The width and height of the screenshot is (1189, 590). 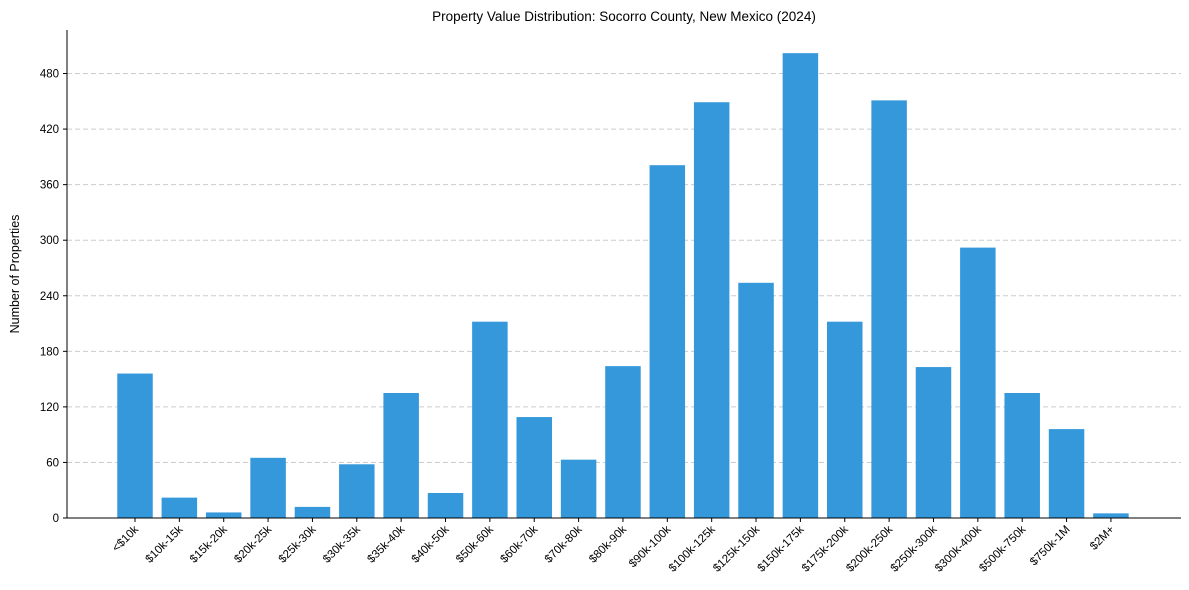 I want to click on x-tick-label: $750k-1M, so click(x=1050, y=546).